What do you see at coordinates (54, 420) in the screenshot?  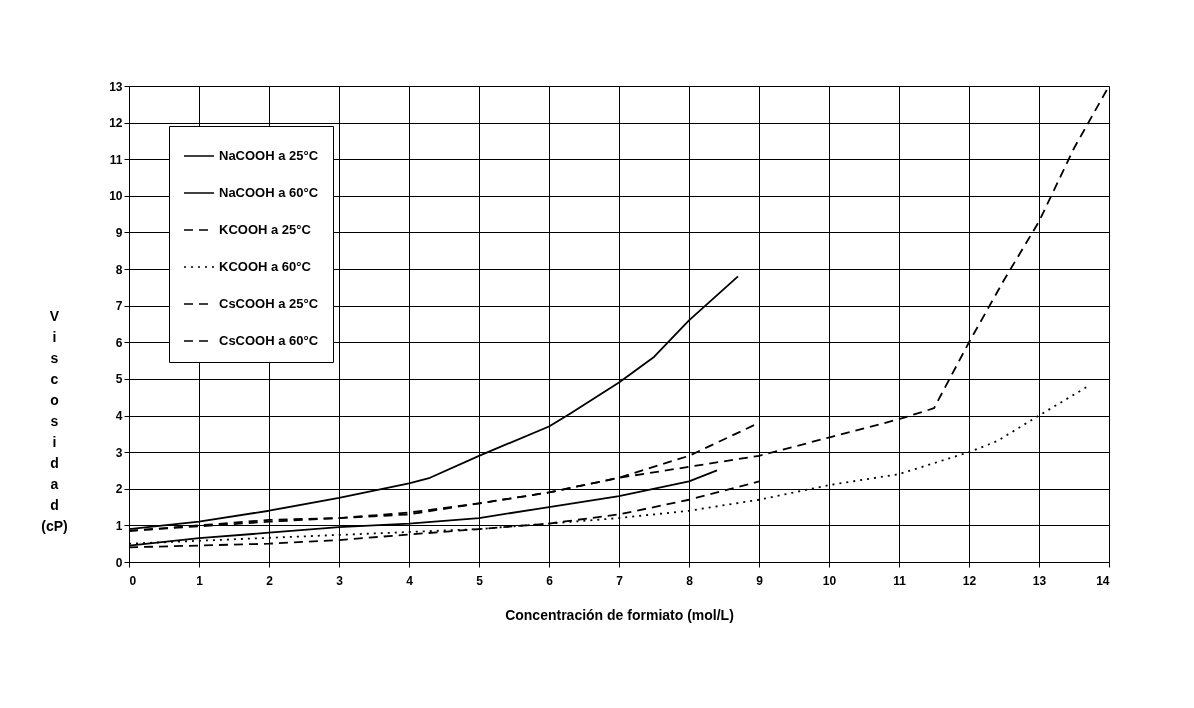 I see `text: Viscosidad (cP)` at bounding box center [54, 420].